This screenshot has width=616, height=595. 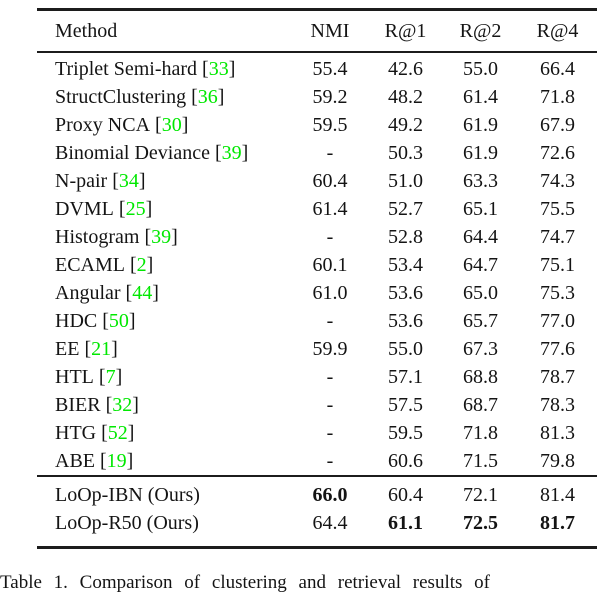 What do you see at coordinates (330, 349) in the screenshot?
I see `nmi-value: 59.9` at bounding box center [330, 349].